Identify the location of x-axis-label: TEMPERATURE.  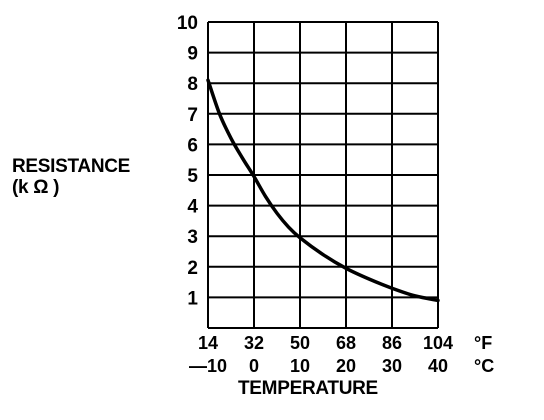
(308, 388).